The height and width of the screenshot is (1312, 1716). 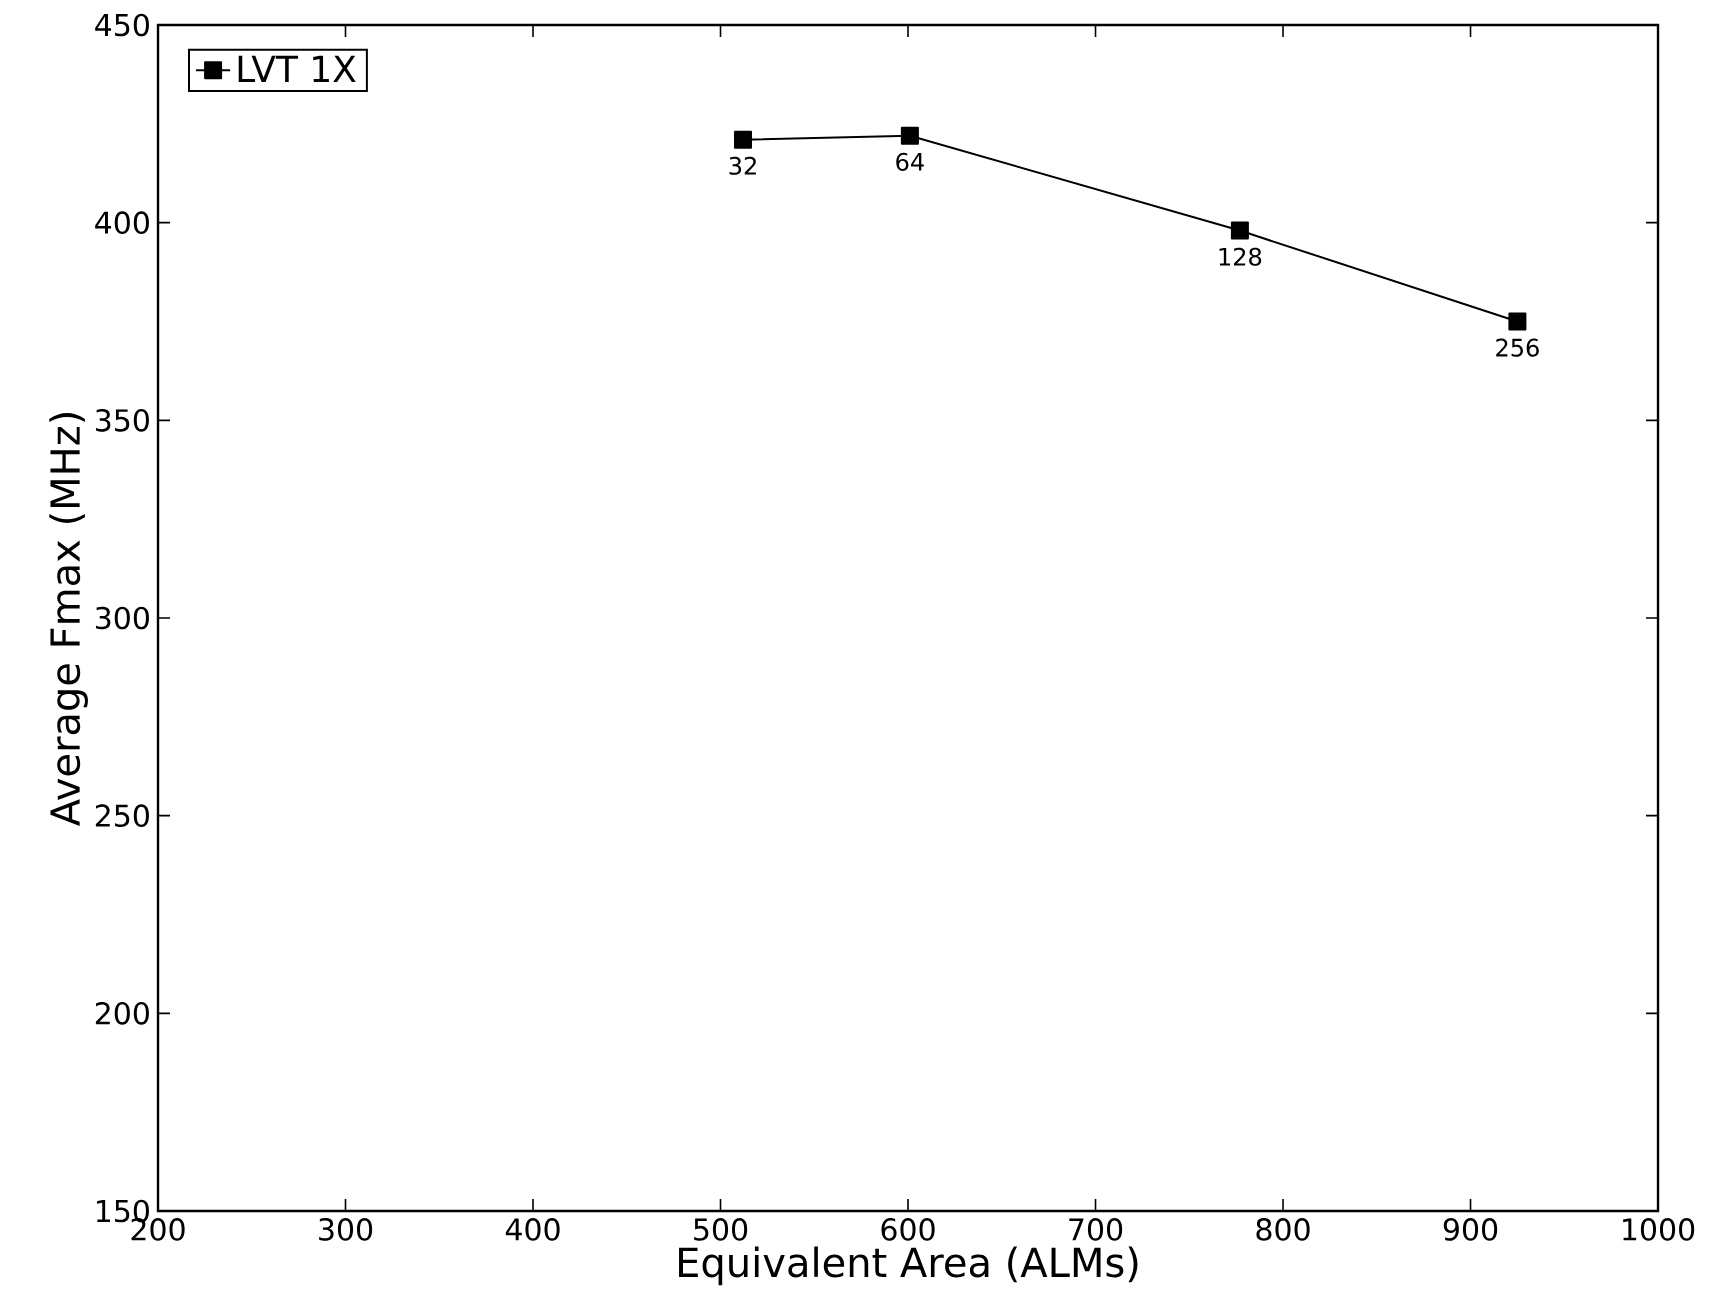 What do you see at coordinates (1283, 1229) in the screenshot?
I see `x-tick-label: 800` at bounding box center [1283, 1229].